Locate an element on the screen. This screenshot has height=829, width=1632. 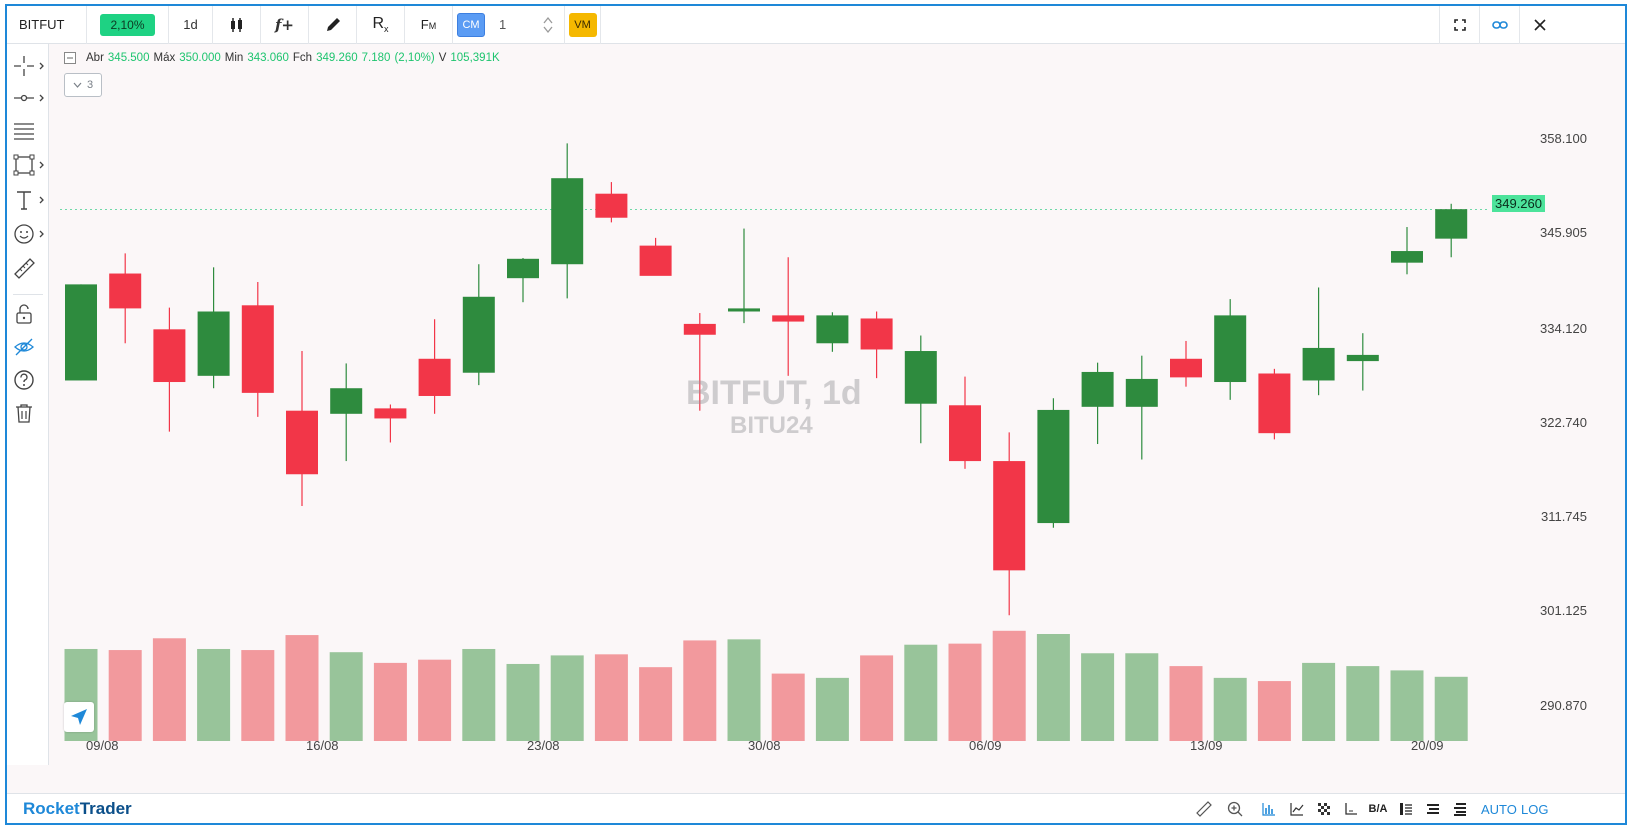
collapse-legend-icon is located at coordinates (70, 58).